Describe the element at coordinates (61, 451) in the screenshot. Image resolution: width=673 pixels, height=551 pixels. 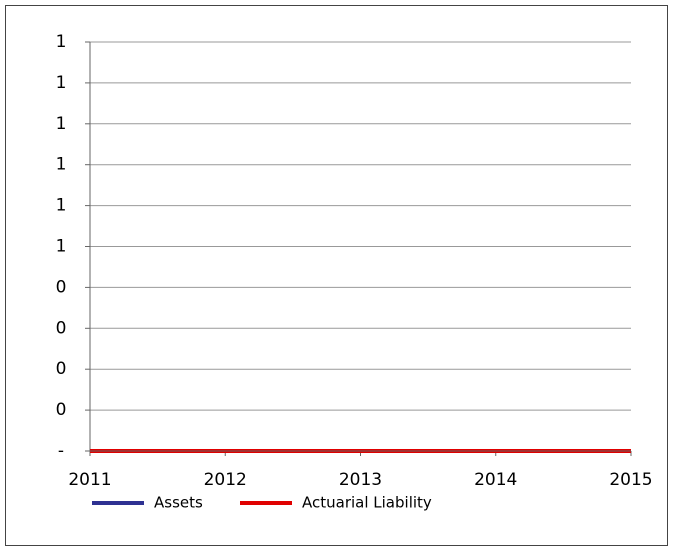
I see `y-tick-label: -` at that location.